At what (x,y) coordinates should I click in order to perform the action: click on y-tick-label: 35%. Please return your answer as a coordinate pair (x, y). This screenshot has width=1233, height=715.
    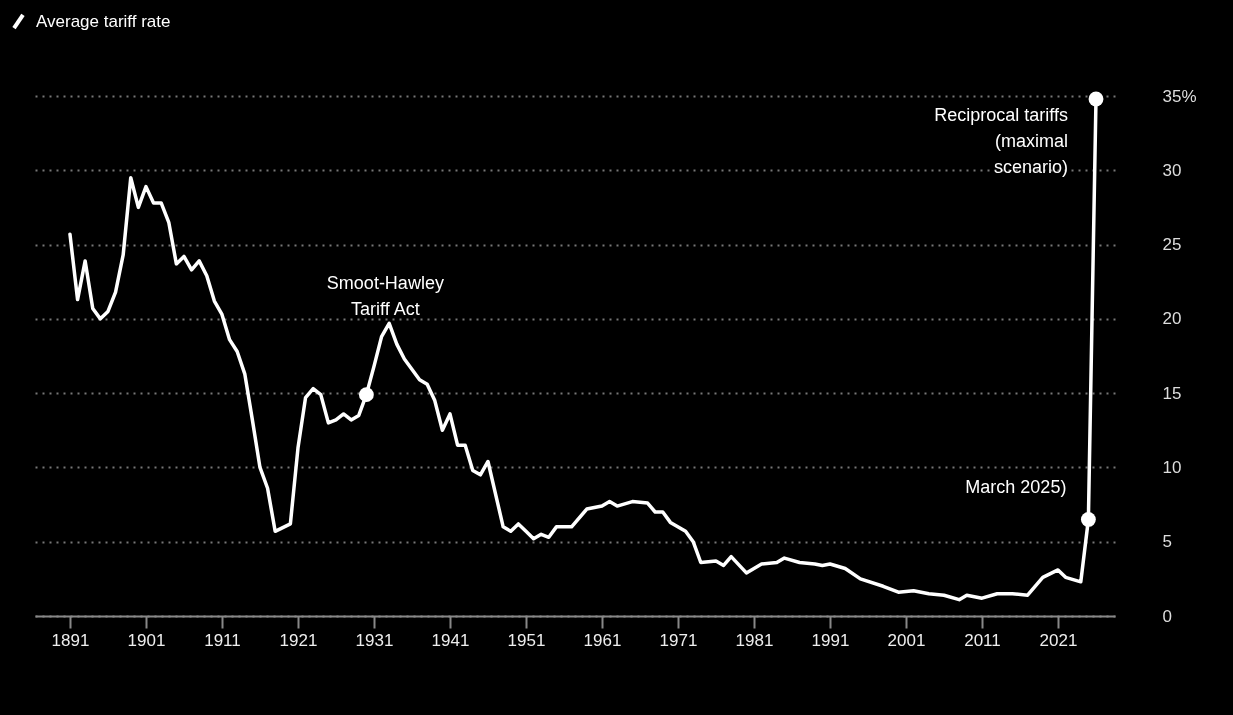
    Looking at the image, I should click on (1179, 96).